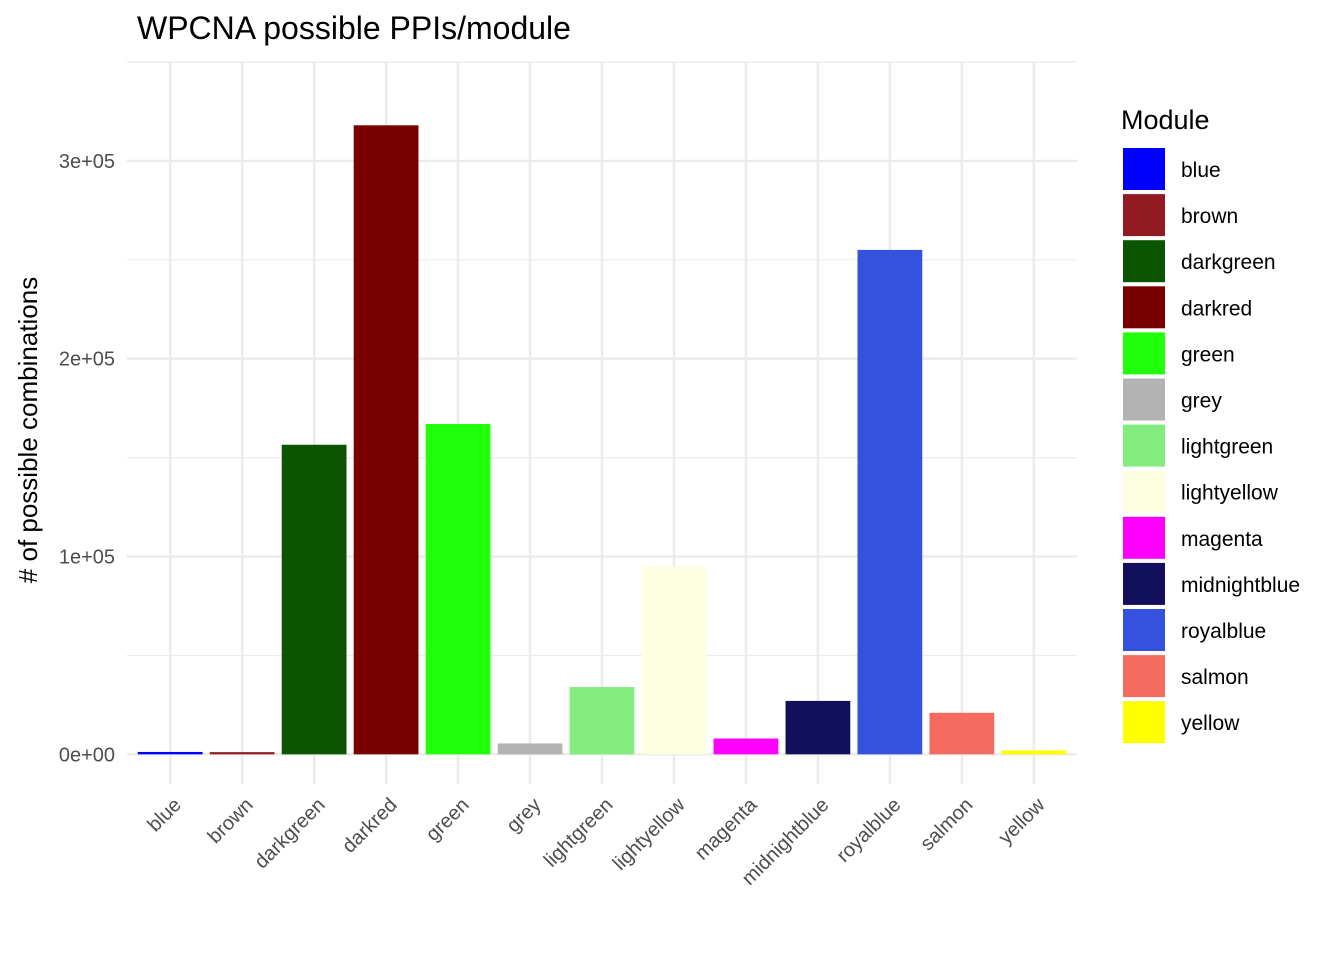  What do you see at coordinates (386, 440) in the screenshot?
I see `bar-darkred` at bounding box center [386, 440].